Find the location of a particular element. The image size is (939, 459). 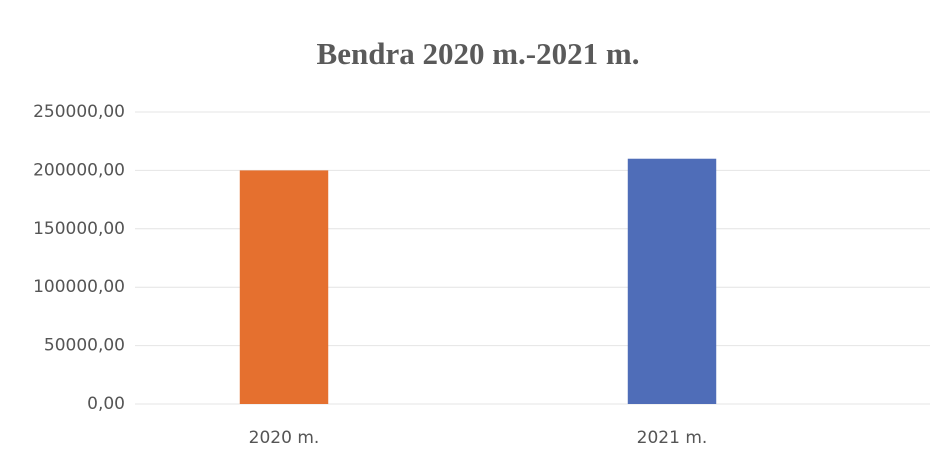

x-tick-label: 2020 m. is located at coordinates (284, 438).